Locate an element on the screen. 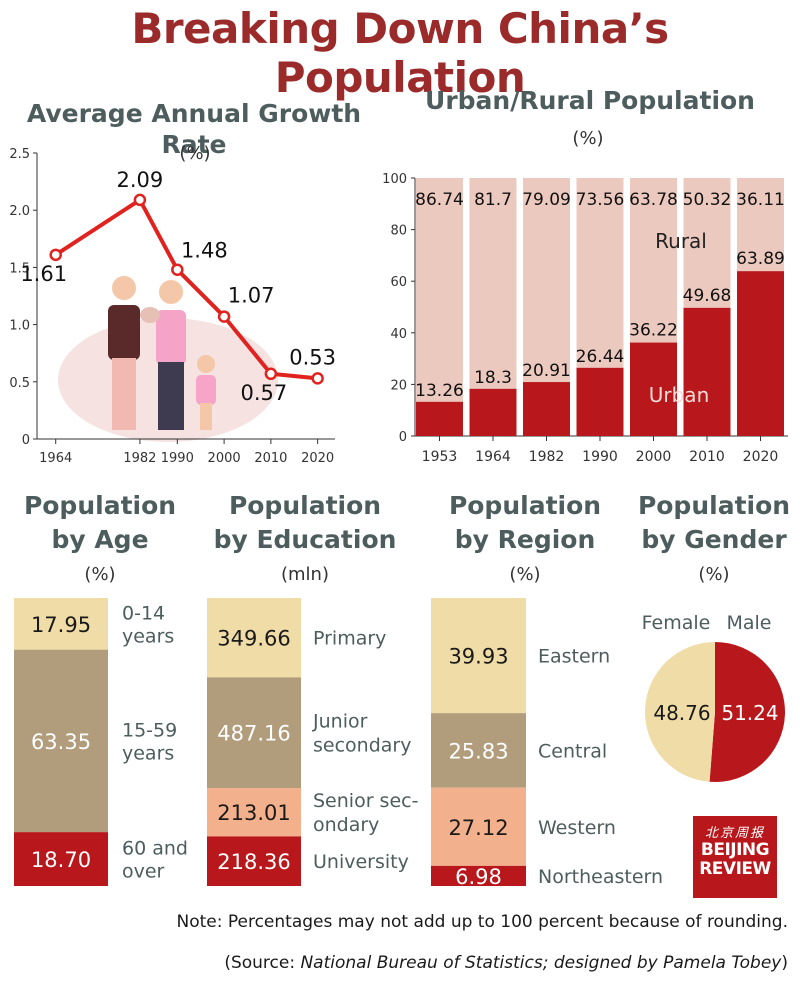 Image resolution: width=800 pixels, height=994 pixels. rural-value-label: 50.32 is located at coordinates (707, 200).